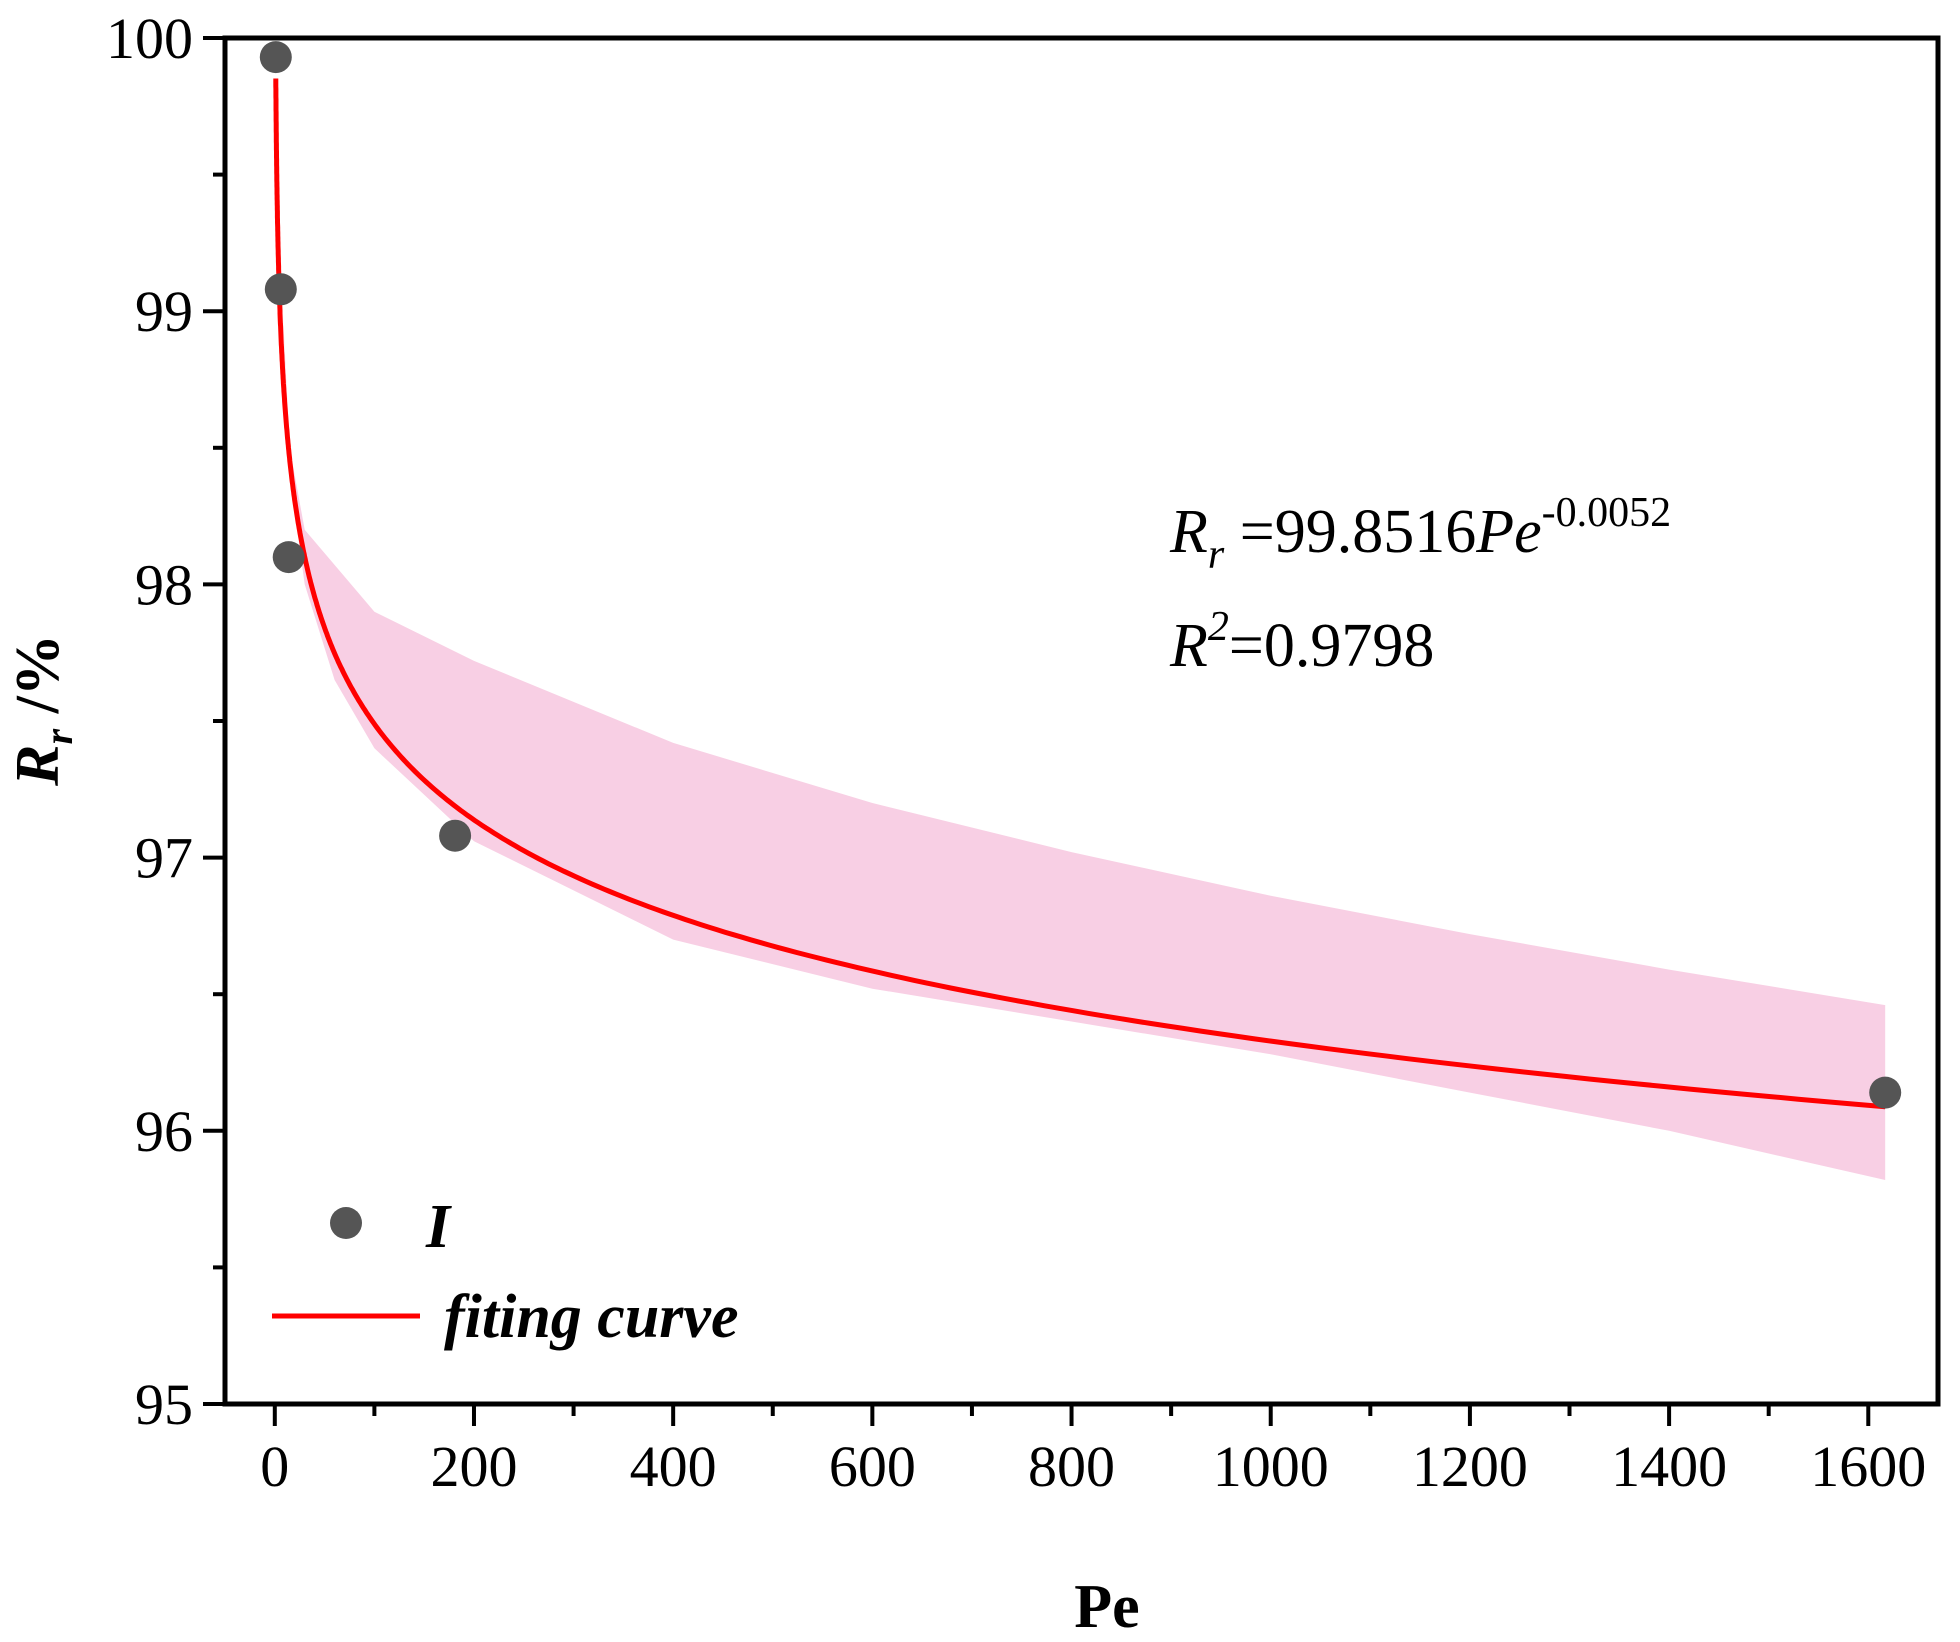  What do you see at coordinates (38, 681) in the screenshot?
I see `y-axis-title-unit: /%` at bounding box center [38, 681].